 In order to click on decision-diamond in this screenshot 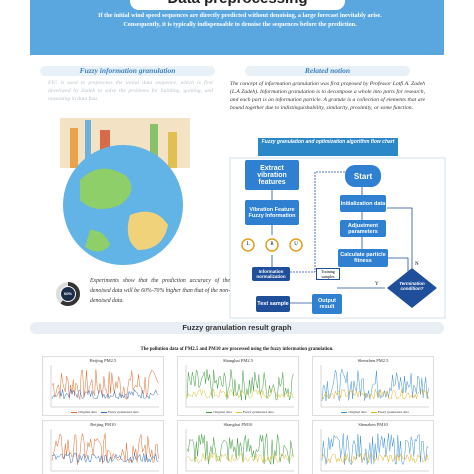, I will do `click(412, 288)`.